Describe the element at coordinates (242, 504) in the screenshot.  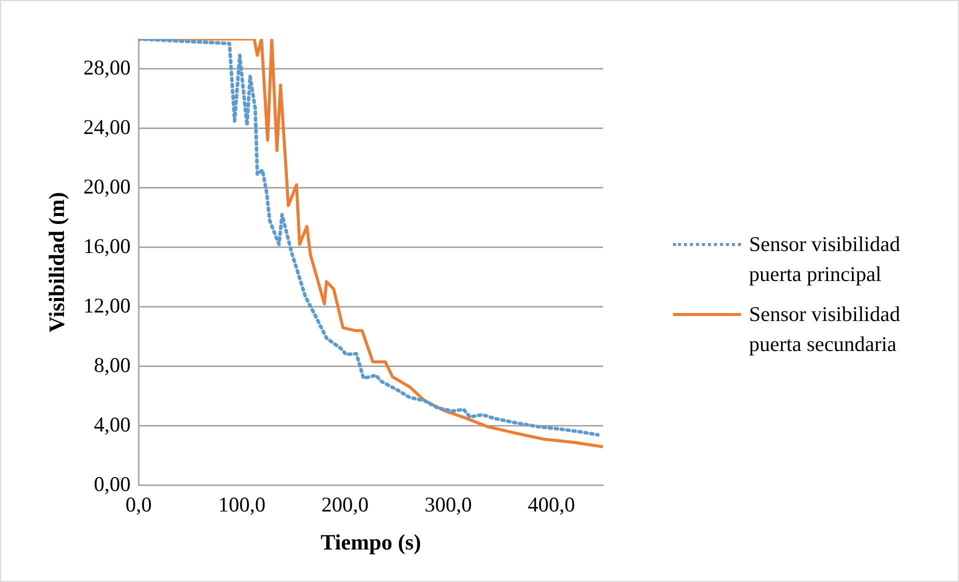
I see `x-tick-label: 100,0` at that location.